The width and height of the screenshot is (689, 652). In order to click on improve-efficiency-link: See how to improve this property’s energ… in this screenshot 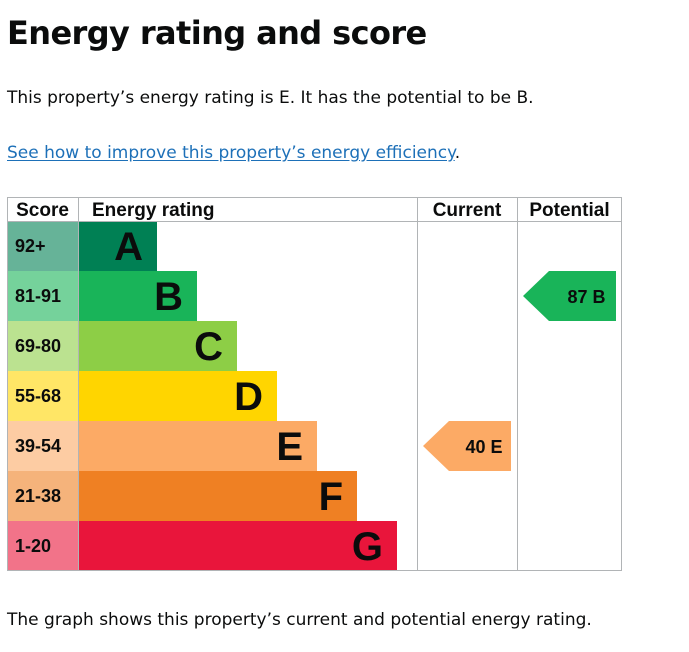, I will do `click(231, 153)`.